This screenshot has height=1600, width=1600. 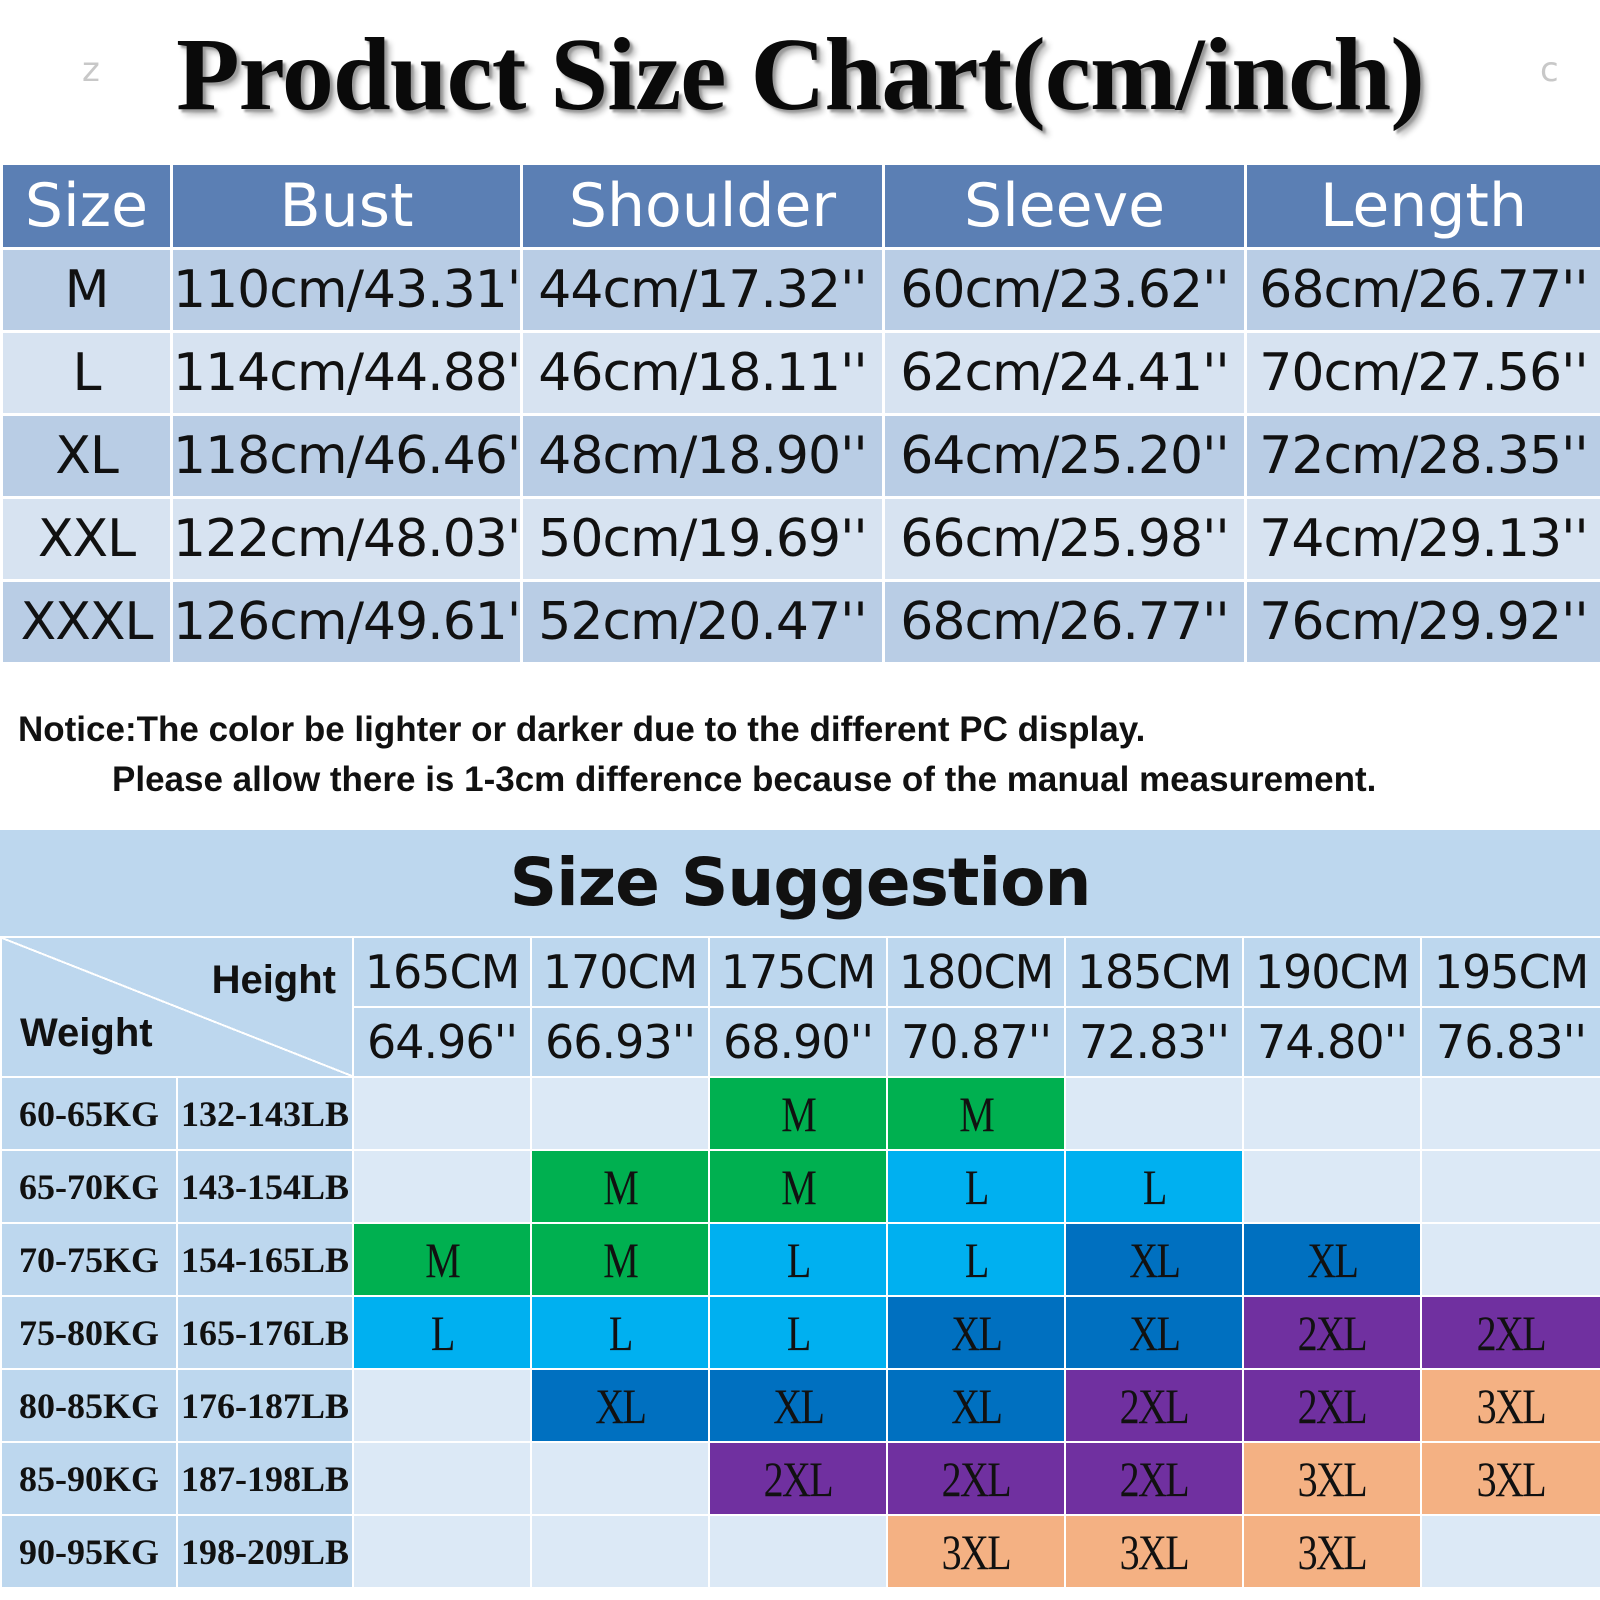 I want to click on size-chart-cell: 52cm/20.47'', so click(x=702, y=622).